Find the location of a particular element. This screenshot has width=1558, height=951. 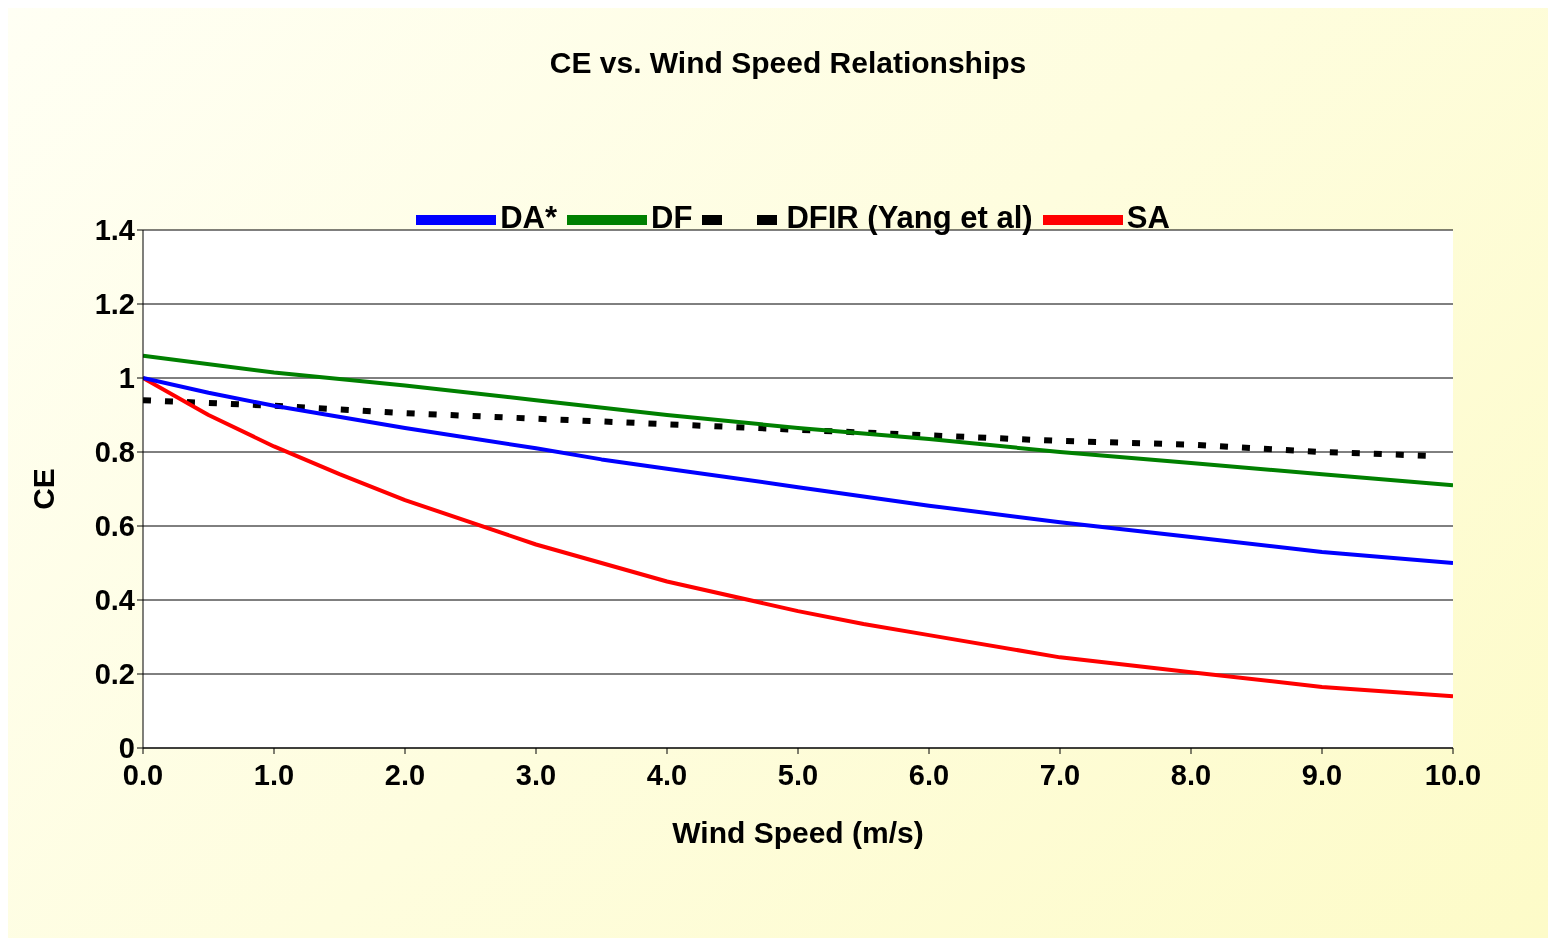

y-tick-label: 1.2 is located at coordinates (114, 304).